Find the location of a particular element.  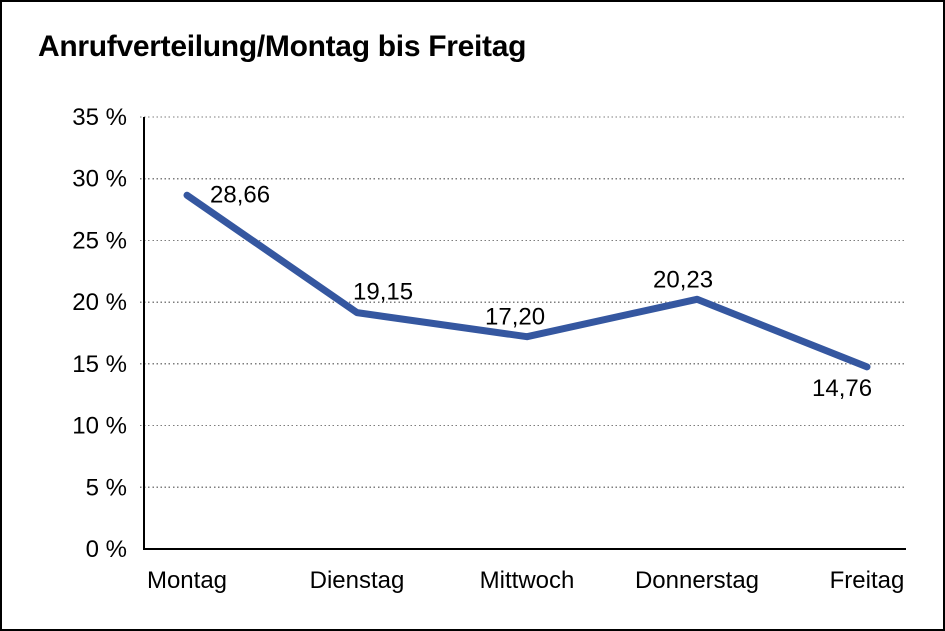

x-axis-label: Montag is located at coordinates (187, 580).